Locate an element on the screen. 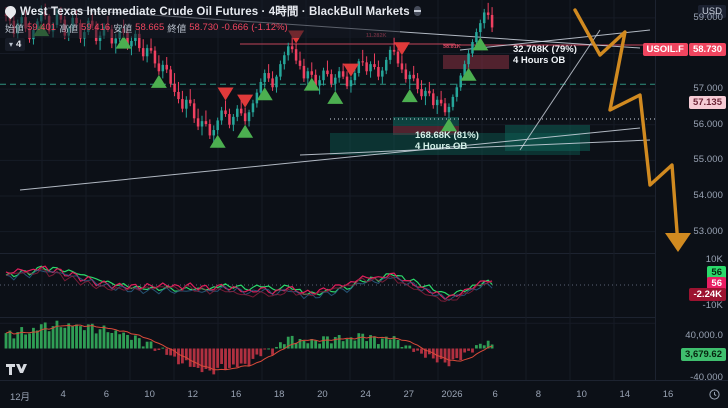 The width and height of the screenshot is (728, 408). time-tick-2: 6 is located at coordinates (106, 394).